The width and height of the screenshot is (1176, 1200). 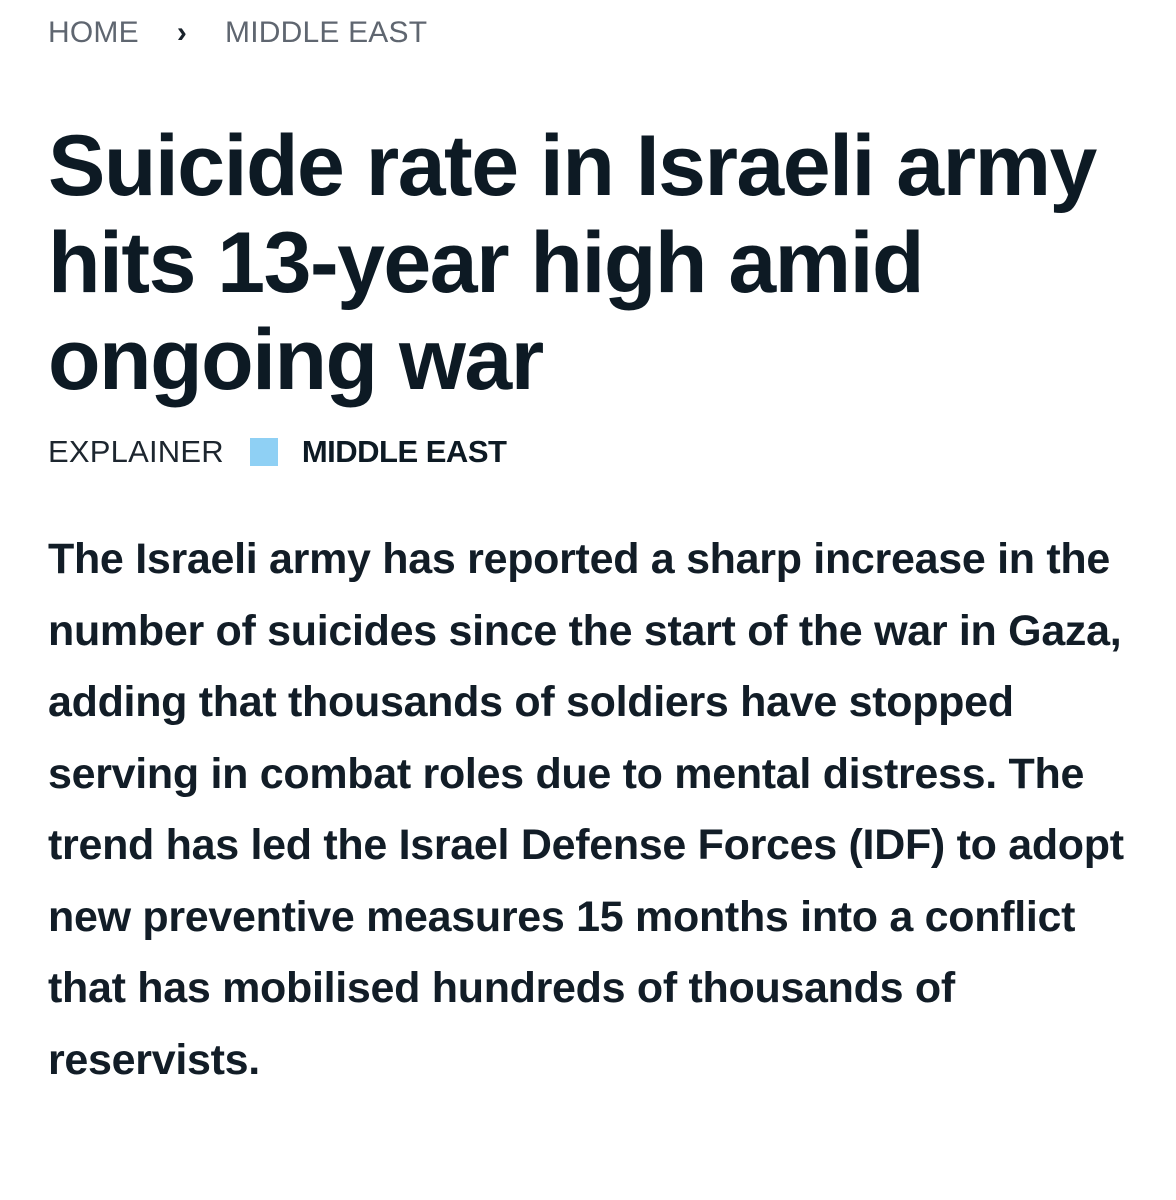 I want to click on breadcrumb: HOME › MIDDLE EAST, so click(x=237, y=33).